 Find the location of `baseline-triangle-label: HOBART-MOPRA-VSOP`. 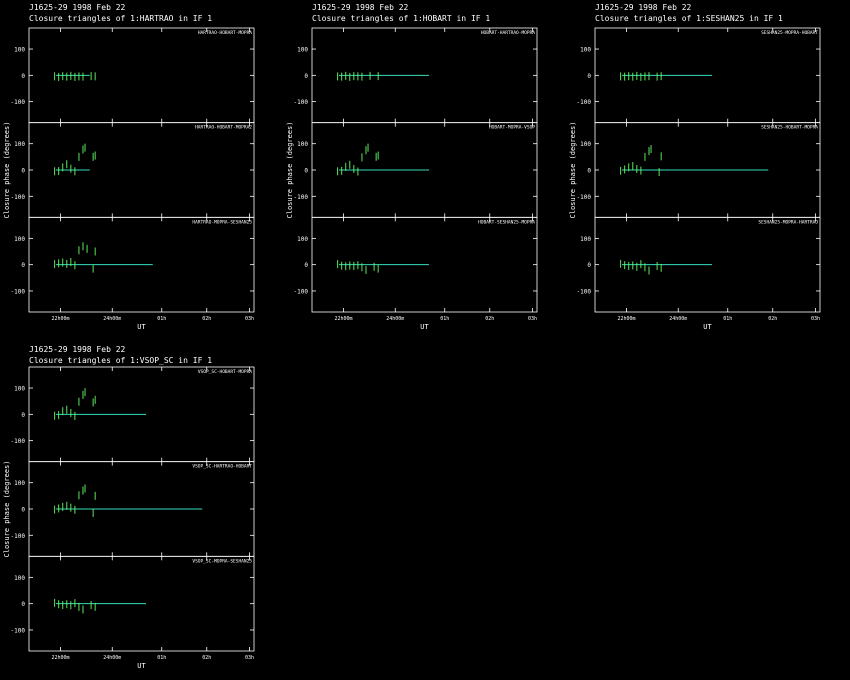

baseline-triangle-label: HOBART-MOPRA-VSOP is located at coordinates (512, 128).